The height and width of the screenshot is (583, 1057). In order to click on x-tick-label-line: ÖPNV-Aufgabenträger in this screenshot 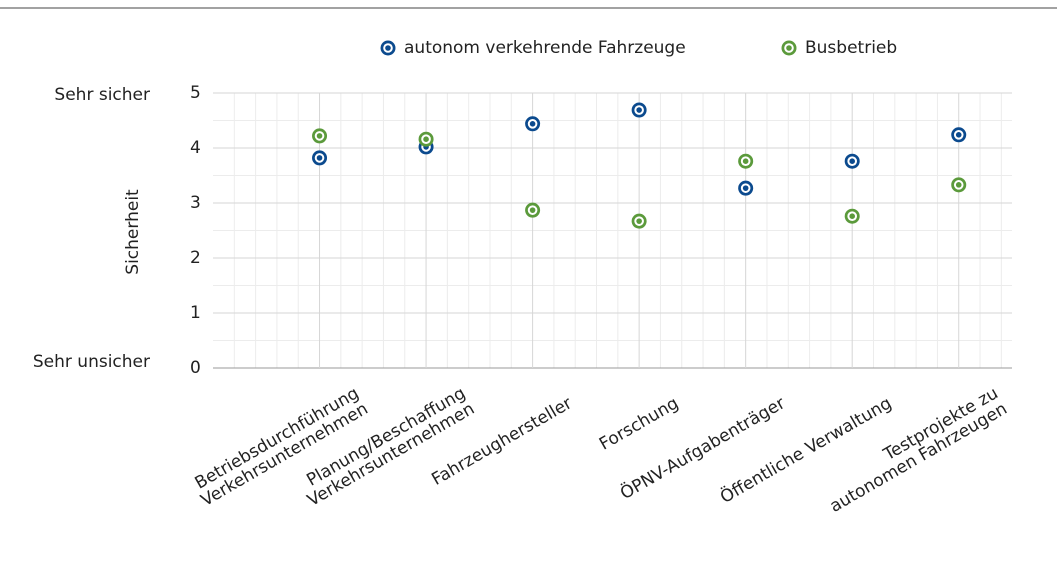, I will do `click(702, 448)`.